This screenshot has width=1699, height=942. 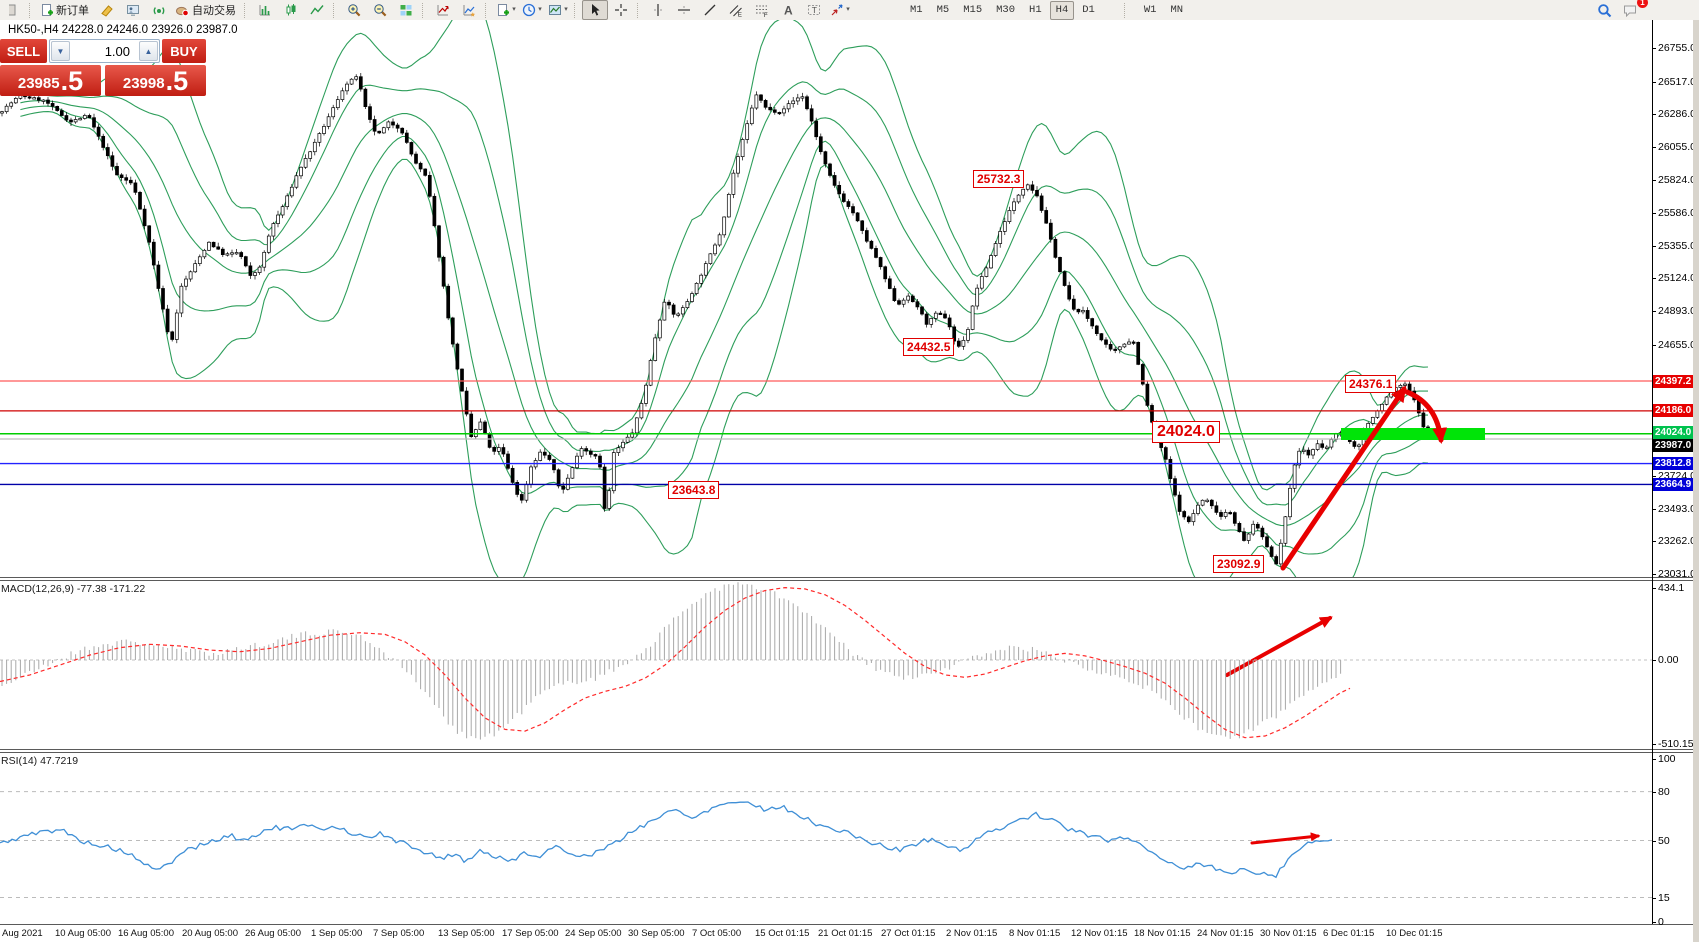 I want to click on crosshair-tool-button, so click(x=621, y=10).